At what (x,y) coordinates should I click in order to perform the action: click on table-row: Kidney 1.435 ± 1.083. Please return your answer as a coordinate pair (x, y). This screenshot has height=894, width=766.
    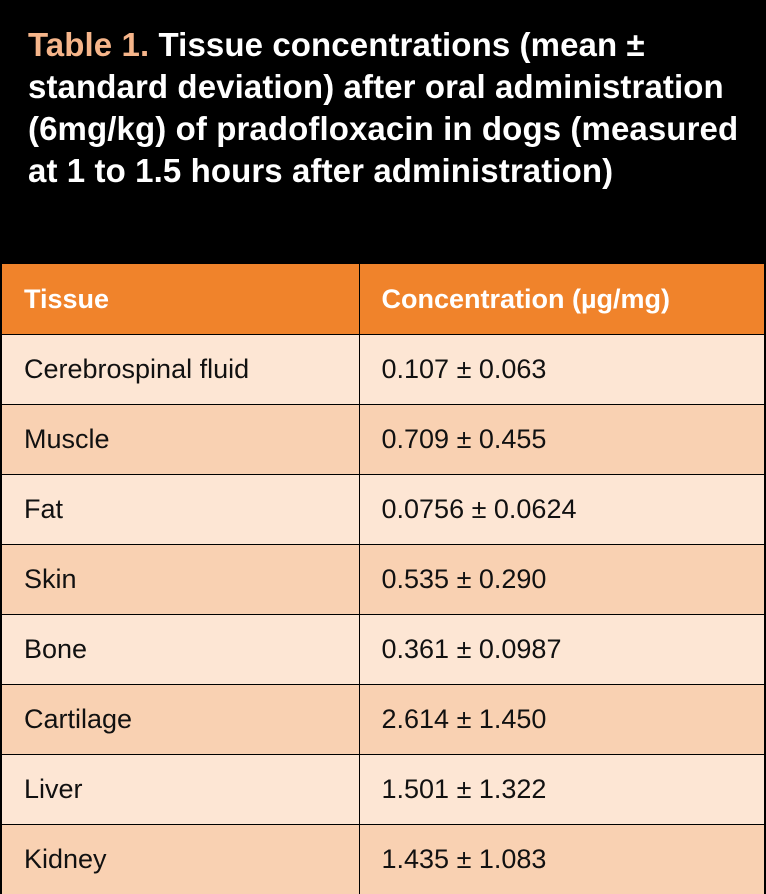
    Looking at the image, I should click on (383, 859).